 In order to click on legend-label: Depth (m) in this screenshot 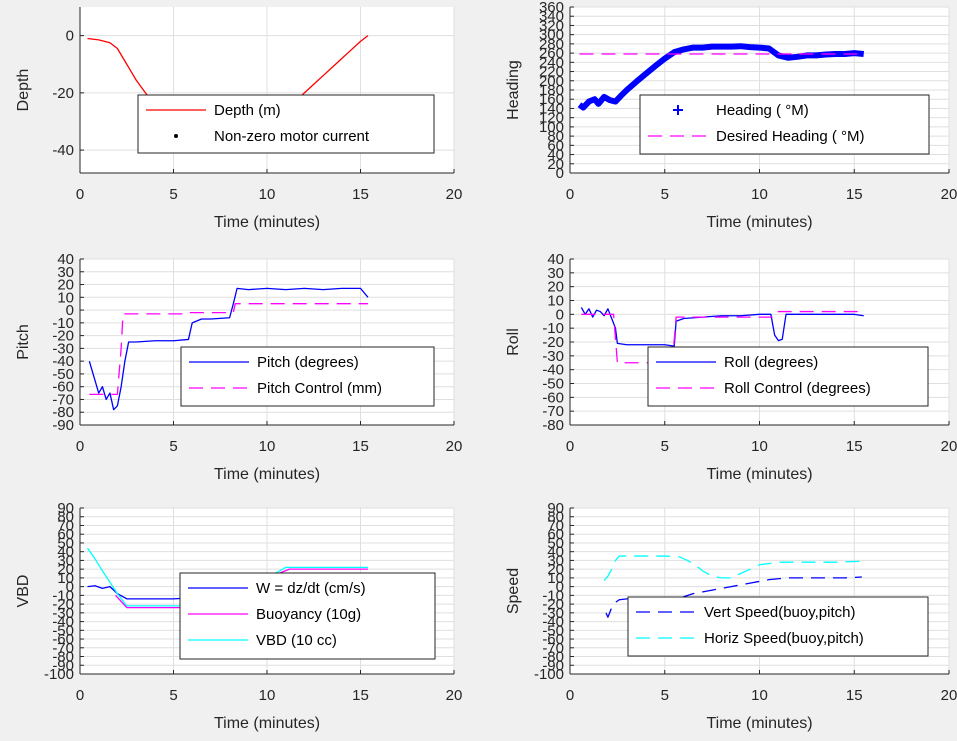, I will do `click(247, 110)`.